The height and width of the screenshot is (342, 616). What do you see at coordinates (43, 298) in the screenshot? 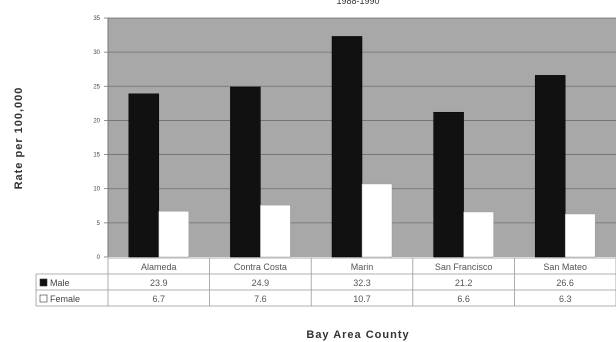
I see `legend-swatch-female` at bounding box center [43, 298].